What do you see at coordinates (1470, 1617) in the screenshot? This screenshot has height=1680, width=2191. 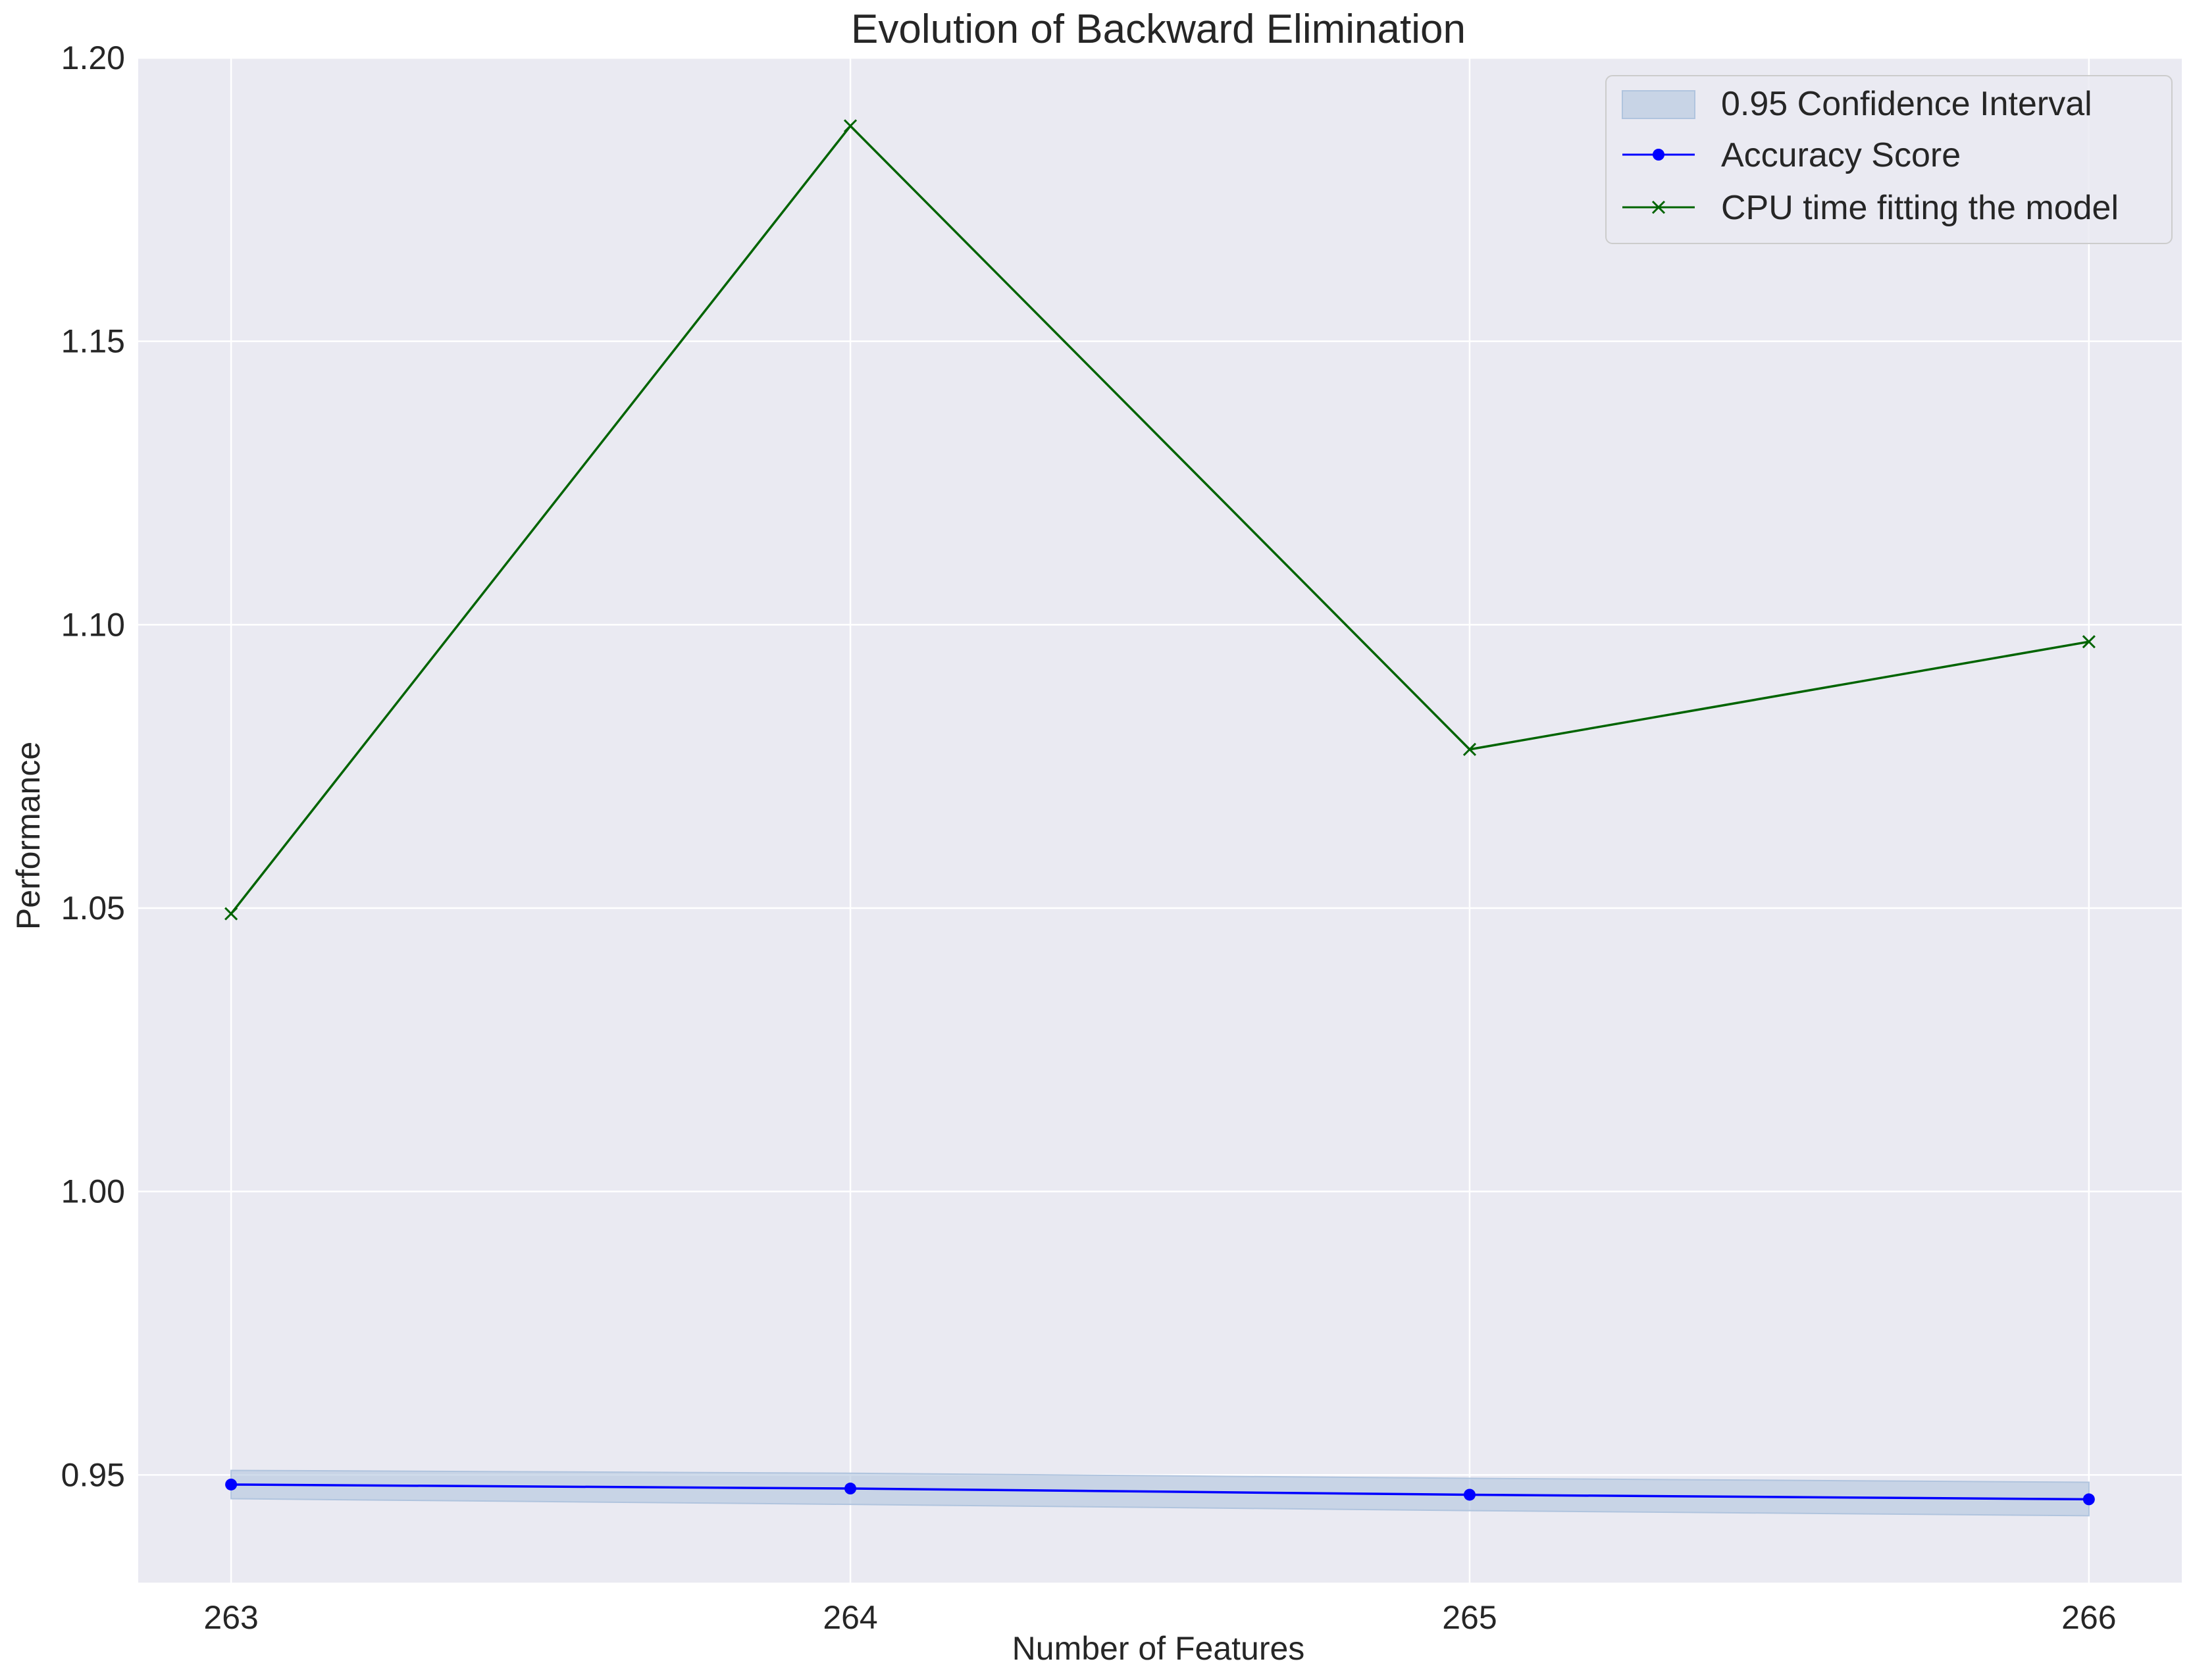 I see `x-tick-label: 265` at bounding box center [1470, 1617].